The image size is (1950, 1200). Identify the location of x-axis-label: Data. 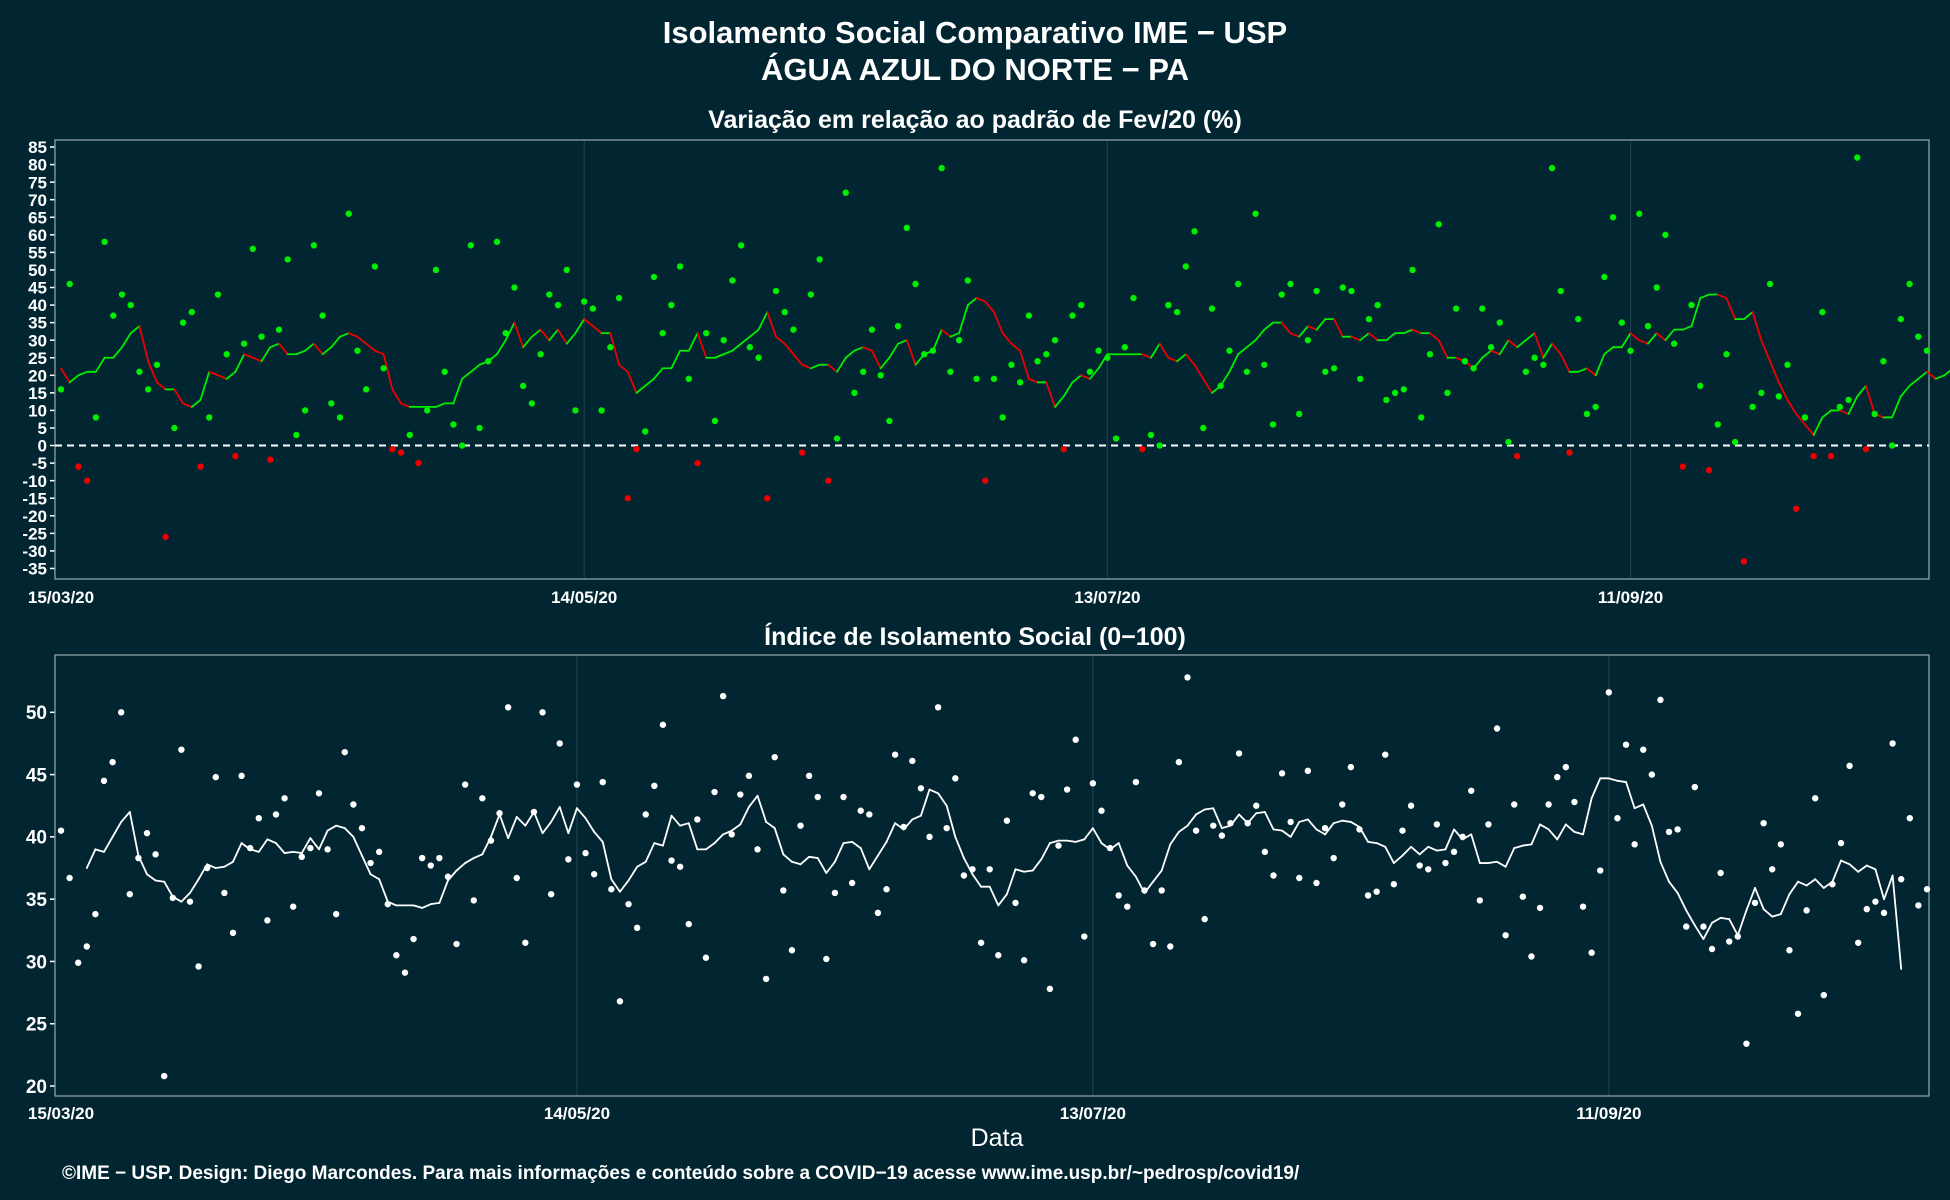
(997, 1138).